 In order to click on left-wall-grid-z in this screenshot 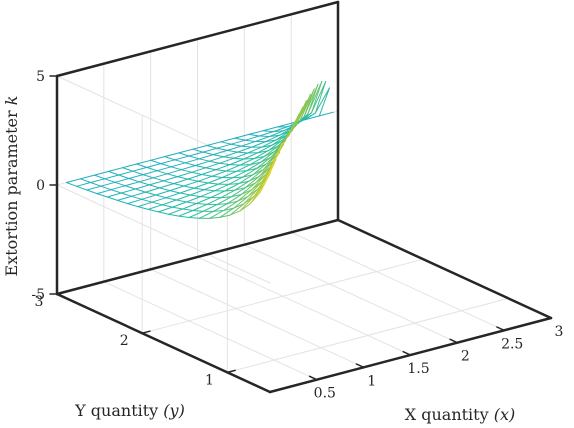, I will do `click(163, 234)`.